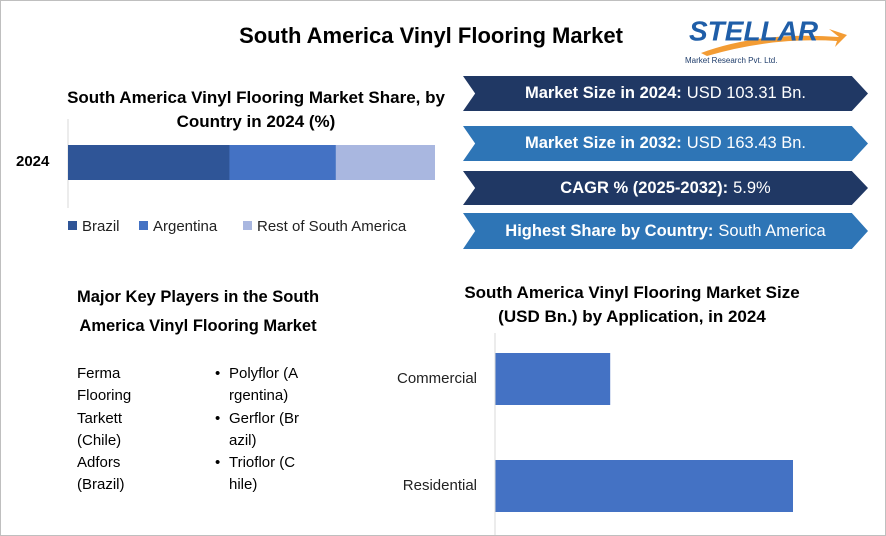  Describe the element at coordinates (440, 485) in the screenshot. I see `y-tick-label: Residential` at that location.